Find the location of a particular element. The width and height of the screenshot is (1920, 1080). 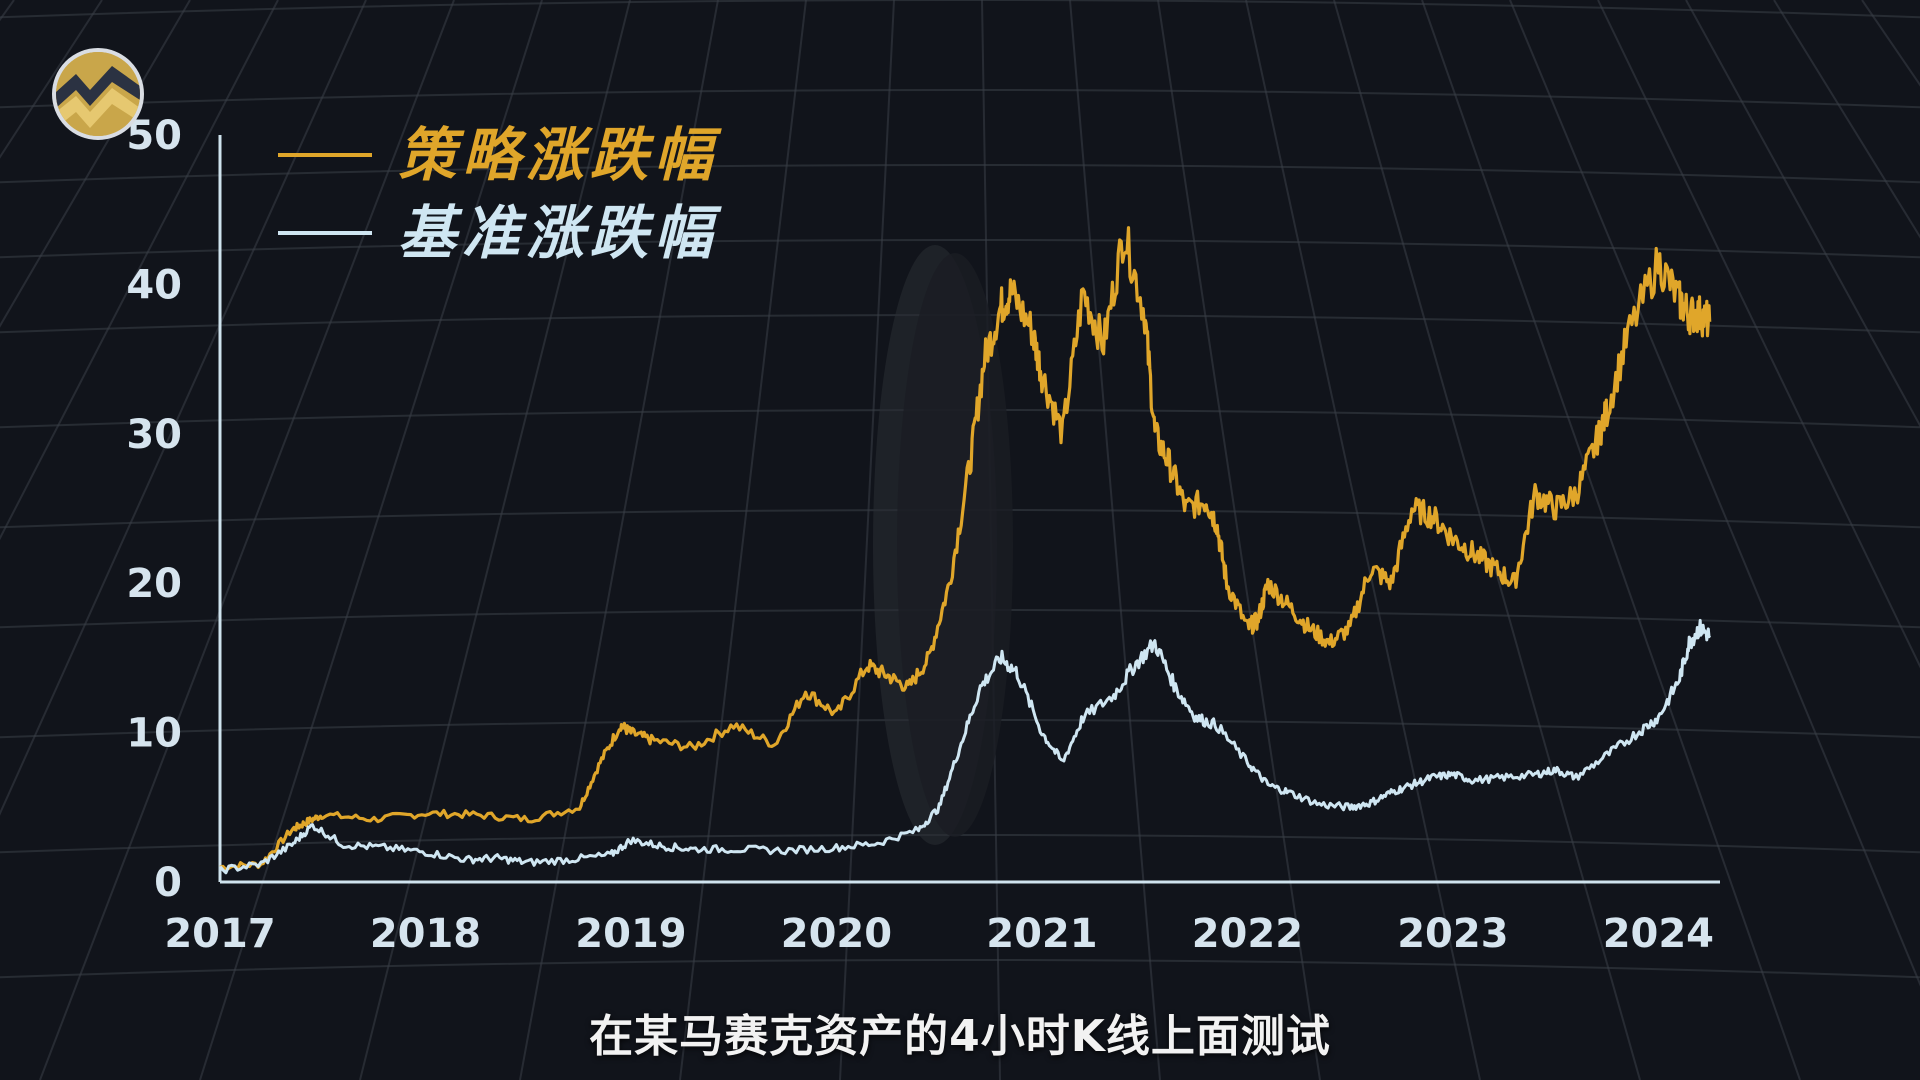

x-tick-label: 2018 is located at coordinates (425, 934).